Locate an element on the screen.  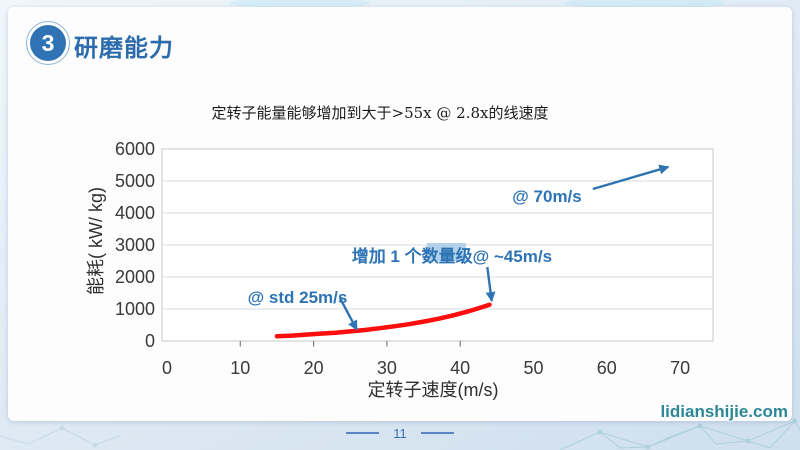
watermark: lidianshijie.com is located at coordinates (724, 411).